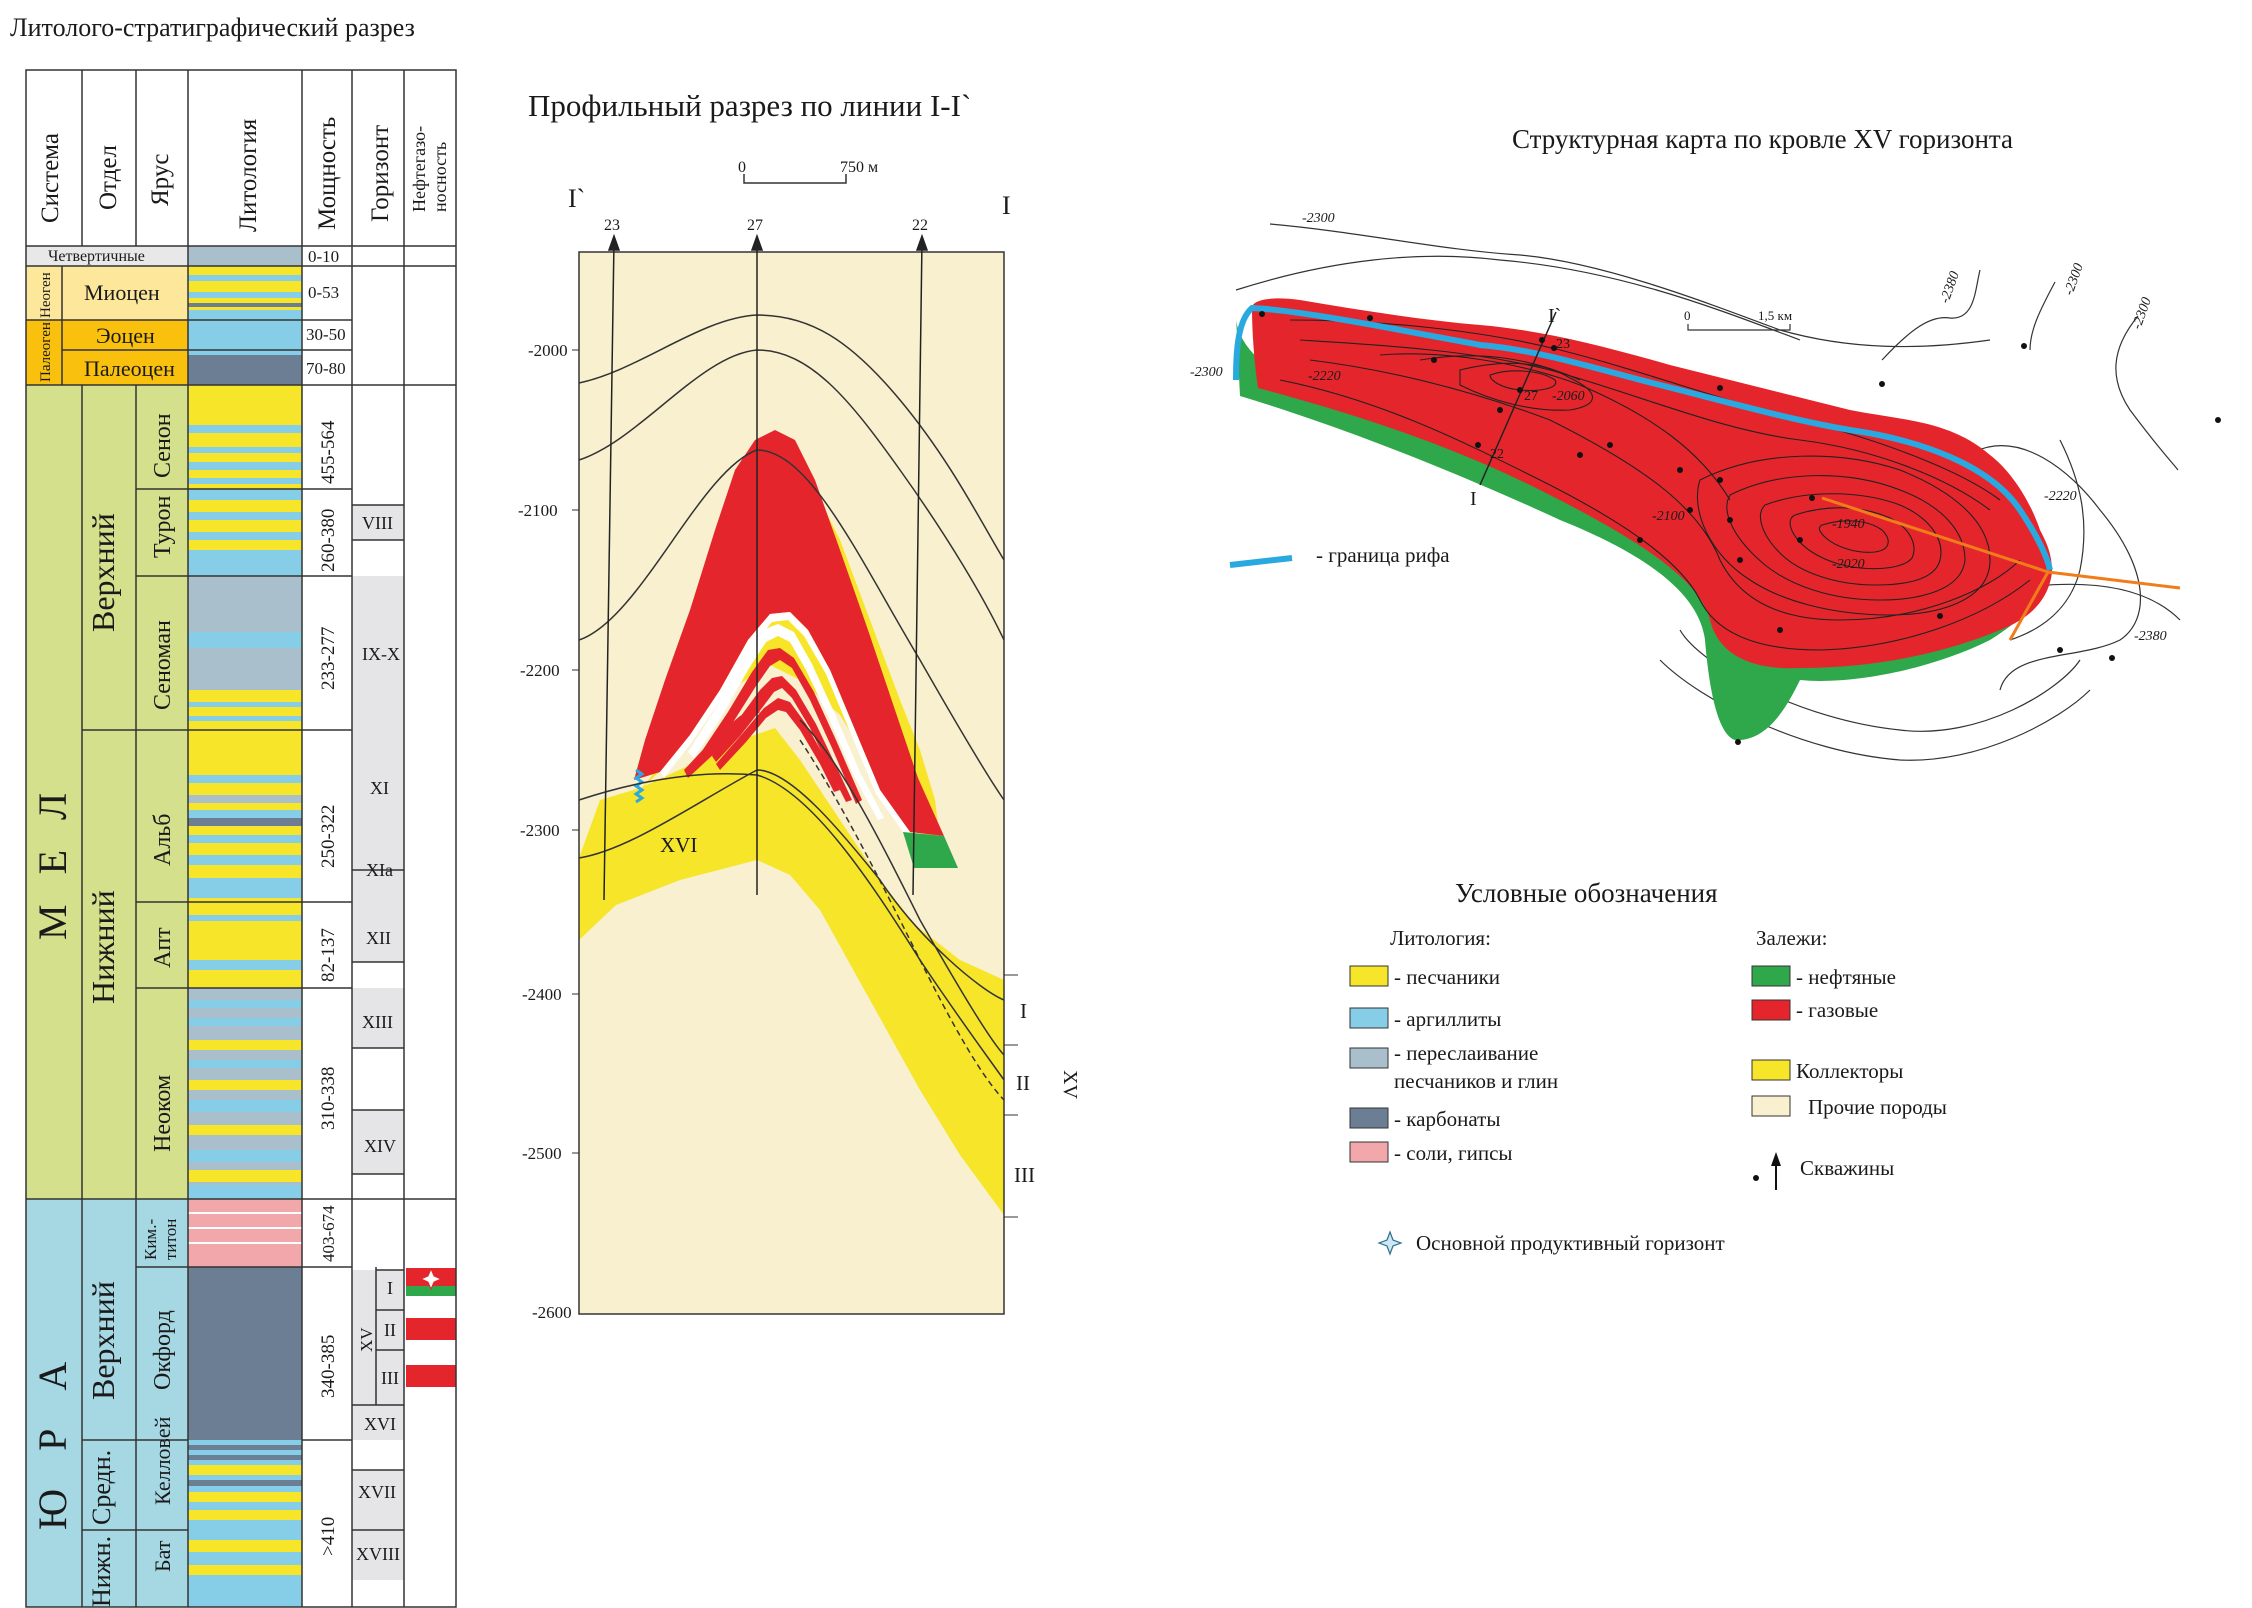 Image resolution: width=2252 pixels, height=1608 pixels. What do you see at coordinates (212, 27) in the screenshot?
I see `strat-title: Литолого-стратиграфический разрез` at bounding box center [212, 27].